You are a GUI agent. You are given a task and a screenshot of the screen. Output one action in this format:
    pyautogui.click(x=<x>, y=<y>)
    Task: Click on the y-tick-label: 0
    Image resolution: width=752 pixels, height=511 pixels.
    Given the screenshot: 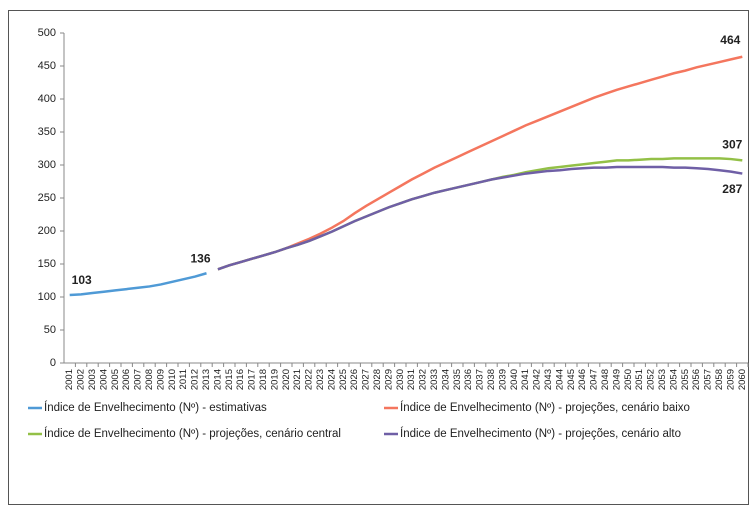 What is the action you would take?
    pyautogui.click(x=53, y=363)
    